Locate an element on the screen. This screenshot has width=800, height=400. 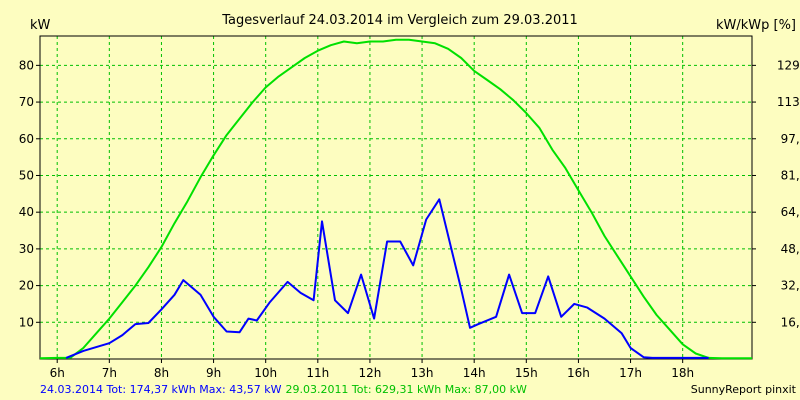
y-right-tick-label: 48,6 is located at coordinates (790, 249).